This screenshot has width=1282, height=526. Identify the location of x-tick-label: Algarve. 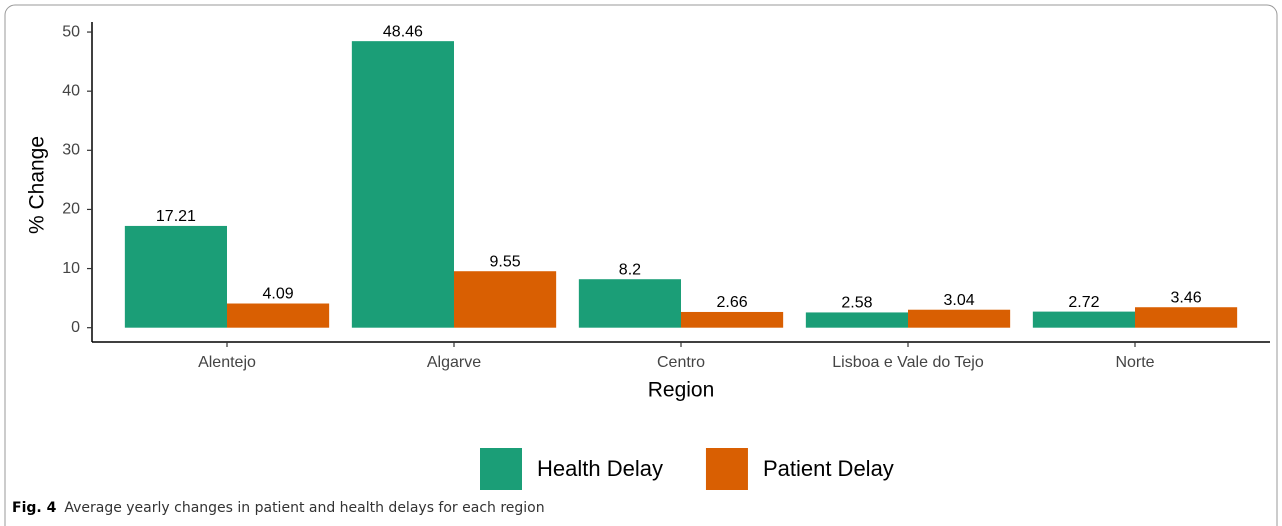
(454, 362).